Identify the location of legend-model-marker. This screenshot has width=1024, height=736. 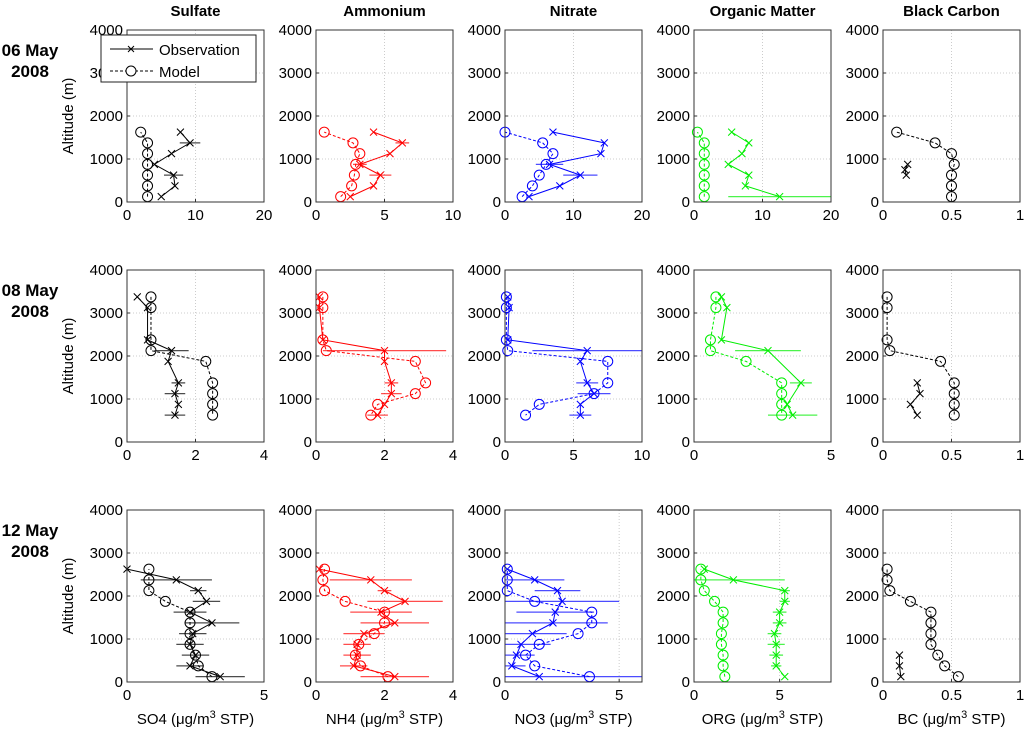
(131, 71).